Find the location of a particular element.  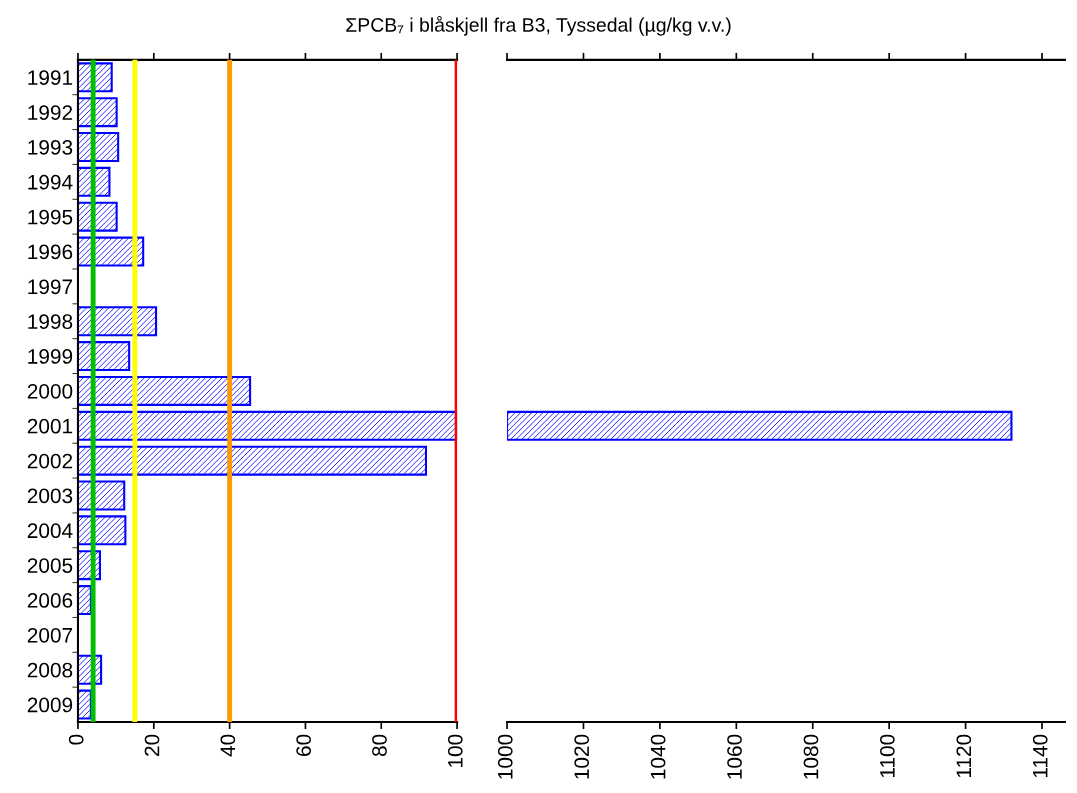

y-tick-label: 1998 is located at coordinates (50, 321).